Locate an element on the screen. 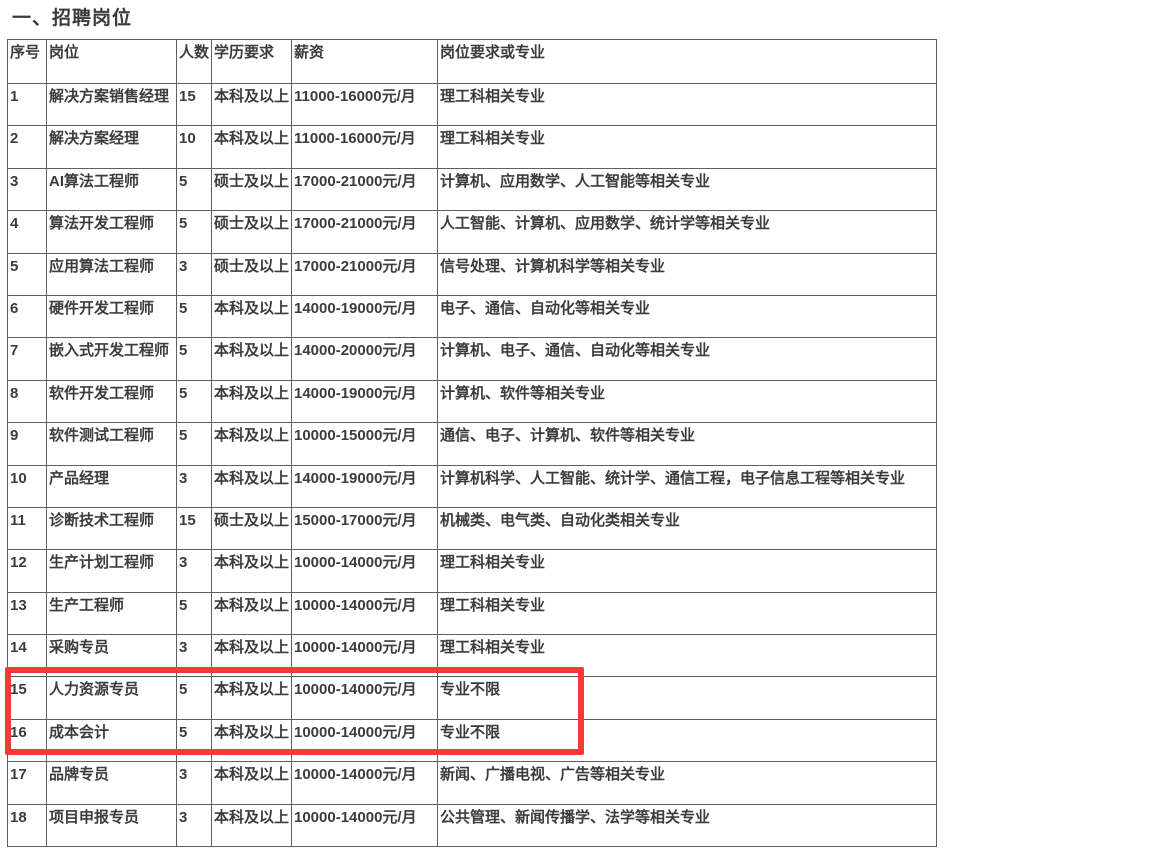 Image resolution: width=1149 pixels, height=859 pixels. table-cell: 13 is located at coordinates (27, 613).